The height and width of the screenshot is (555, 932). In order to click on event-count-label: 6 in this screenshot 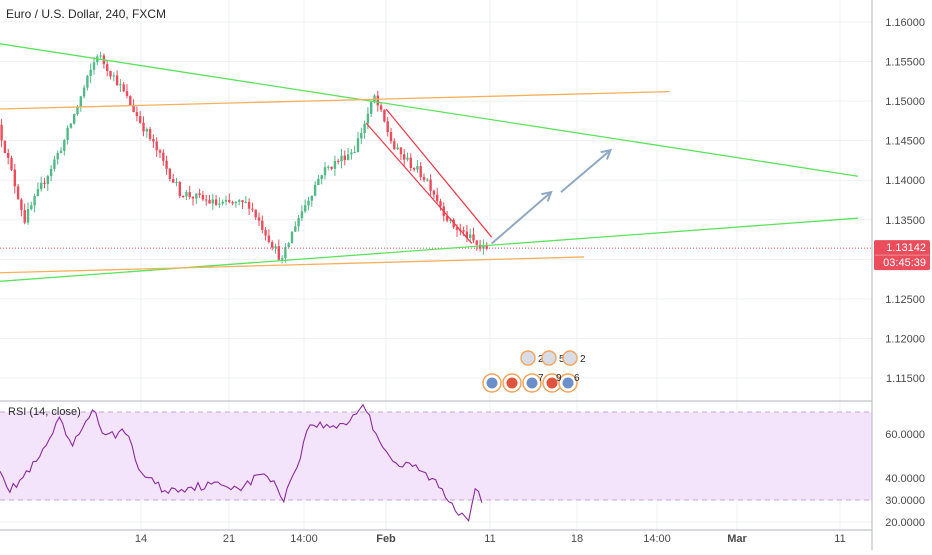, I will do `click(577, 378)`.